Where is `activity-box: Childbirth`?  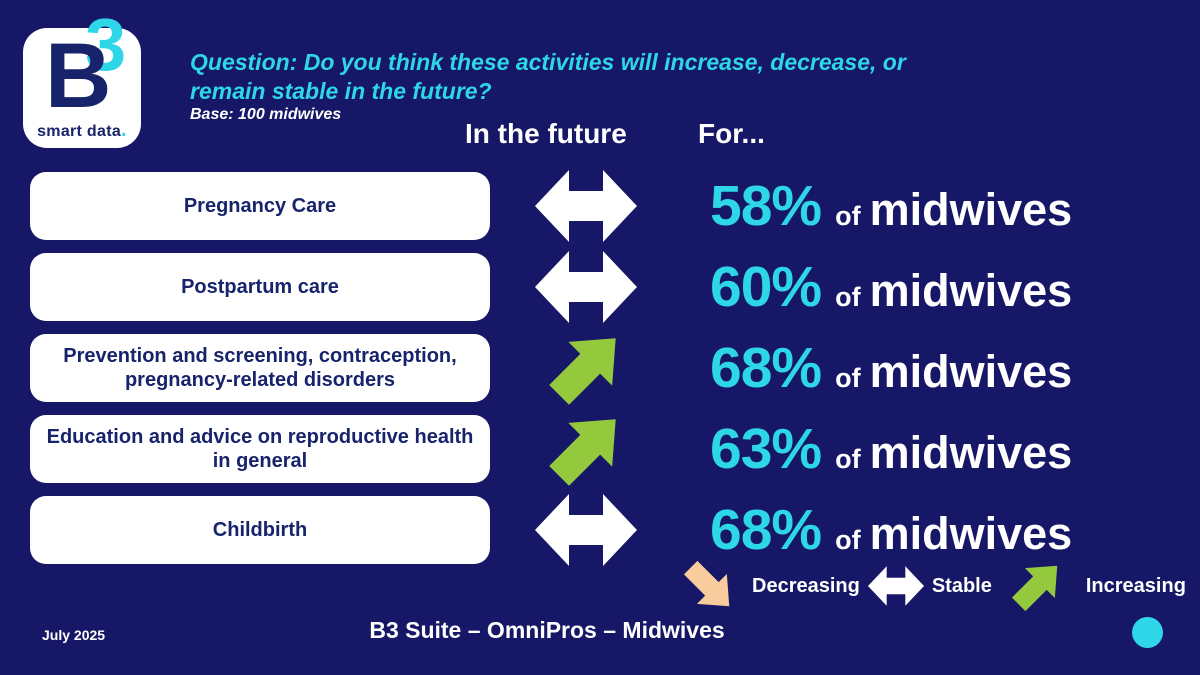 activity-box: Childbirth is located at coordinates (260, 530).